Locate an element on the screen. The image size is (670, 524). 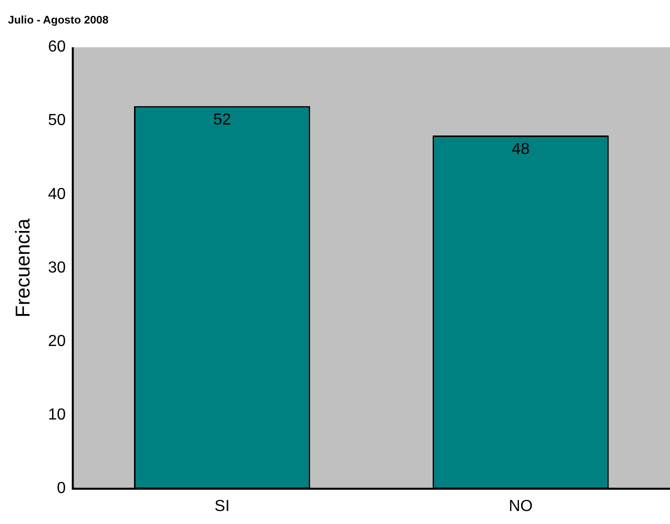
chart-title: Julio - Agosto 2008 is located at coordinates (58, 20).